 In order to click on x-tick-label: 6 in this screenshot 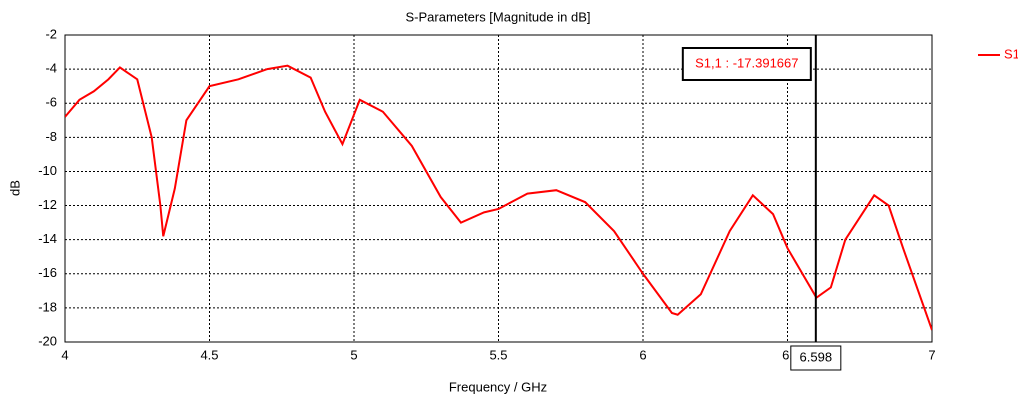, I will do `click(642, 354)`.